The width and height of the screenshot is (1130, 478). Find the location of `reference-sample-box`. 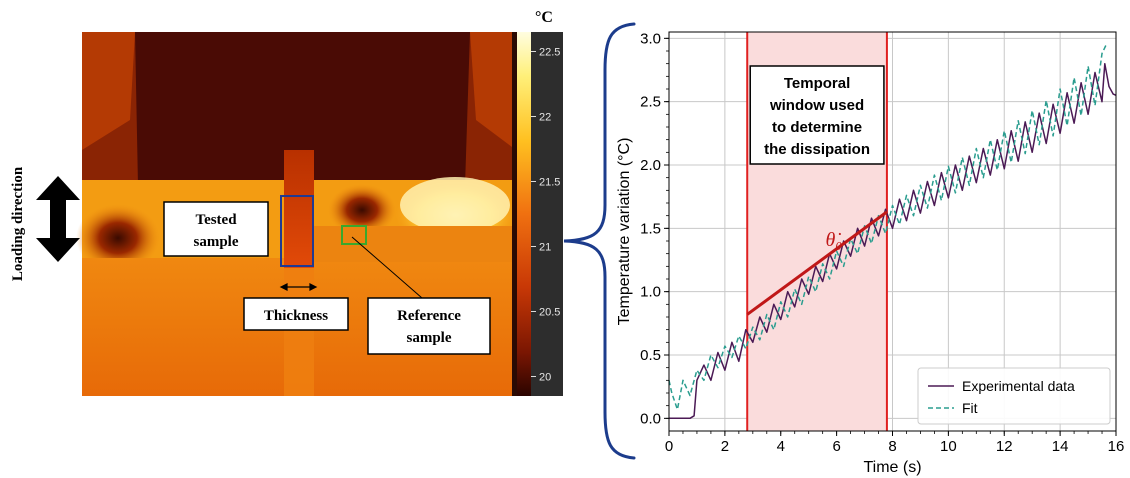

reference-sample-box is located at coordinates (354, 235).